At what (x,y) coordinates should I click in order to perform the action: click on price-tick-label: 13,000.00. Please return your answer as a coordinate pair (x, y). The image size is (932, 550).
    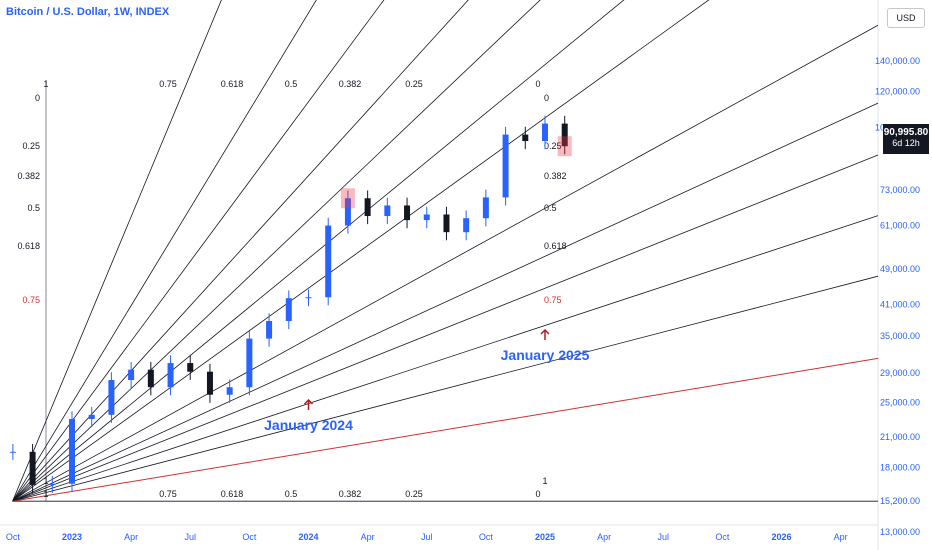
    Looking at the image, I should click on (900, 532).